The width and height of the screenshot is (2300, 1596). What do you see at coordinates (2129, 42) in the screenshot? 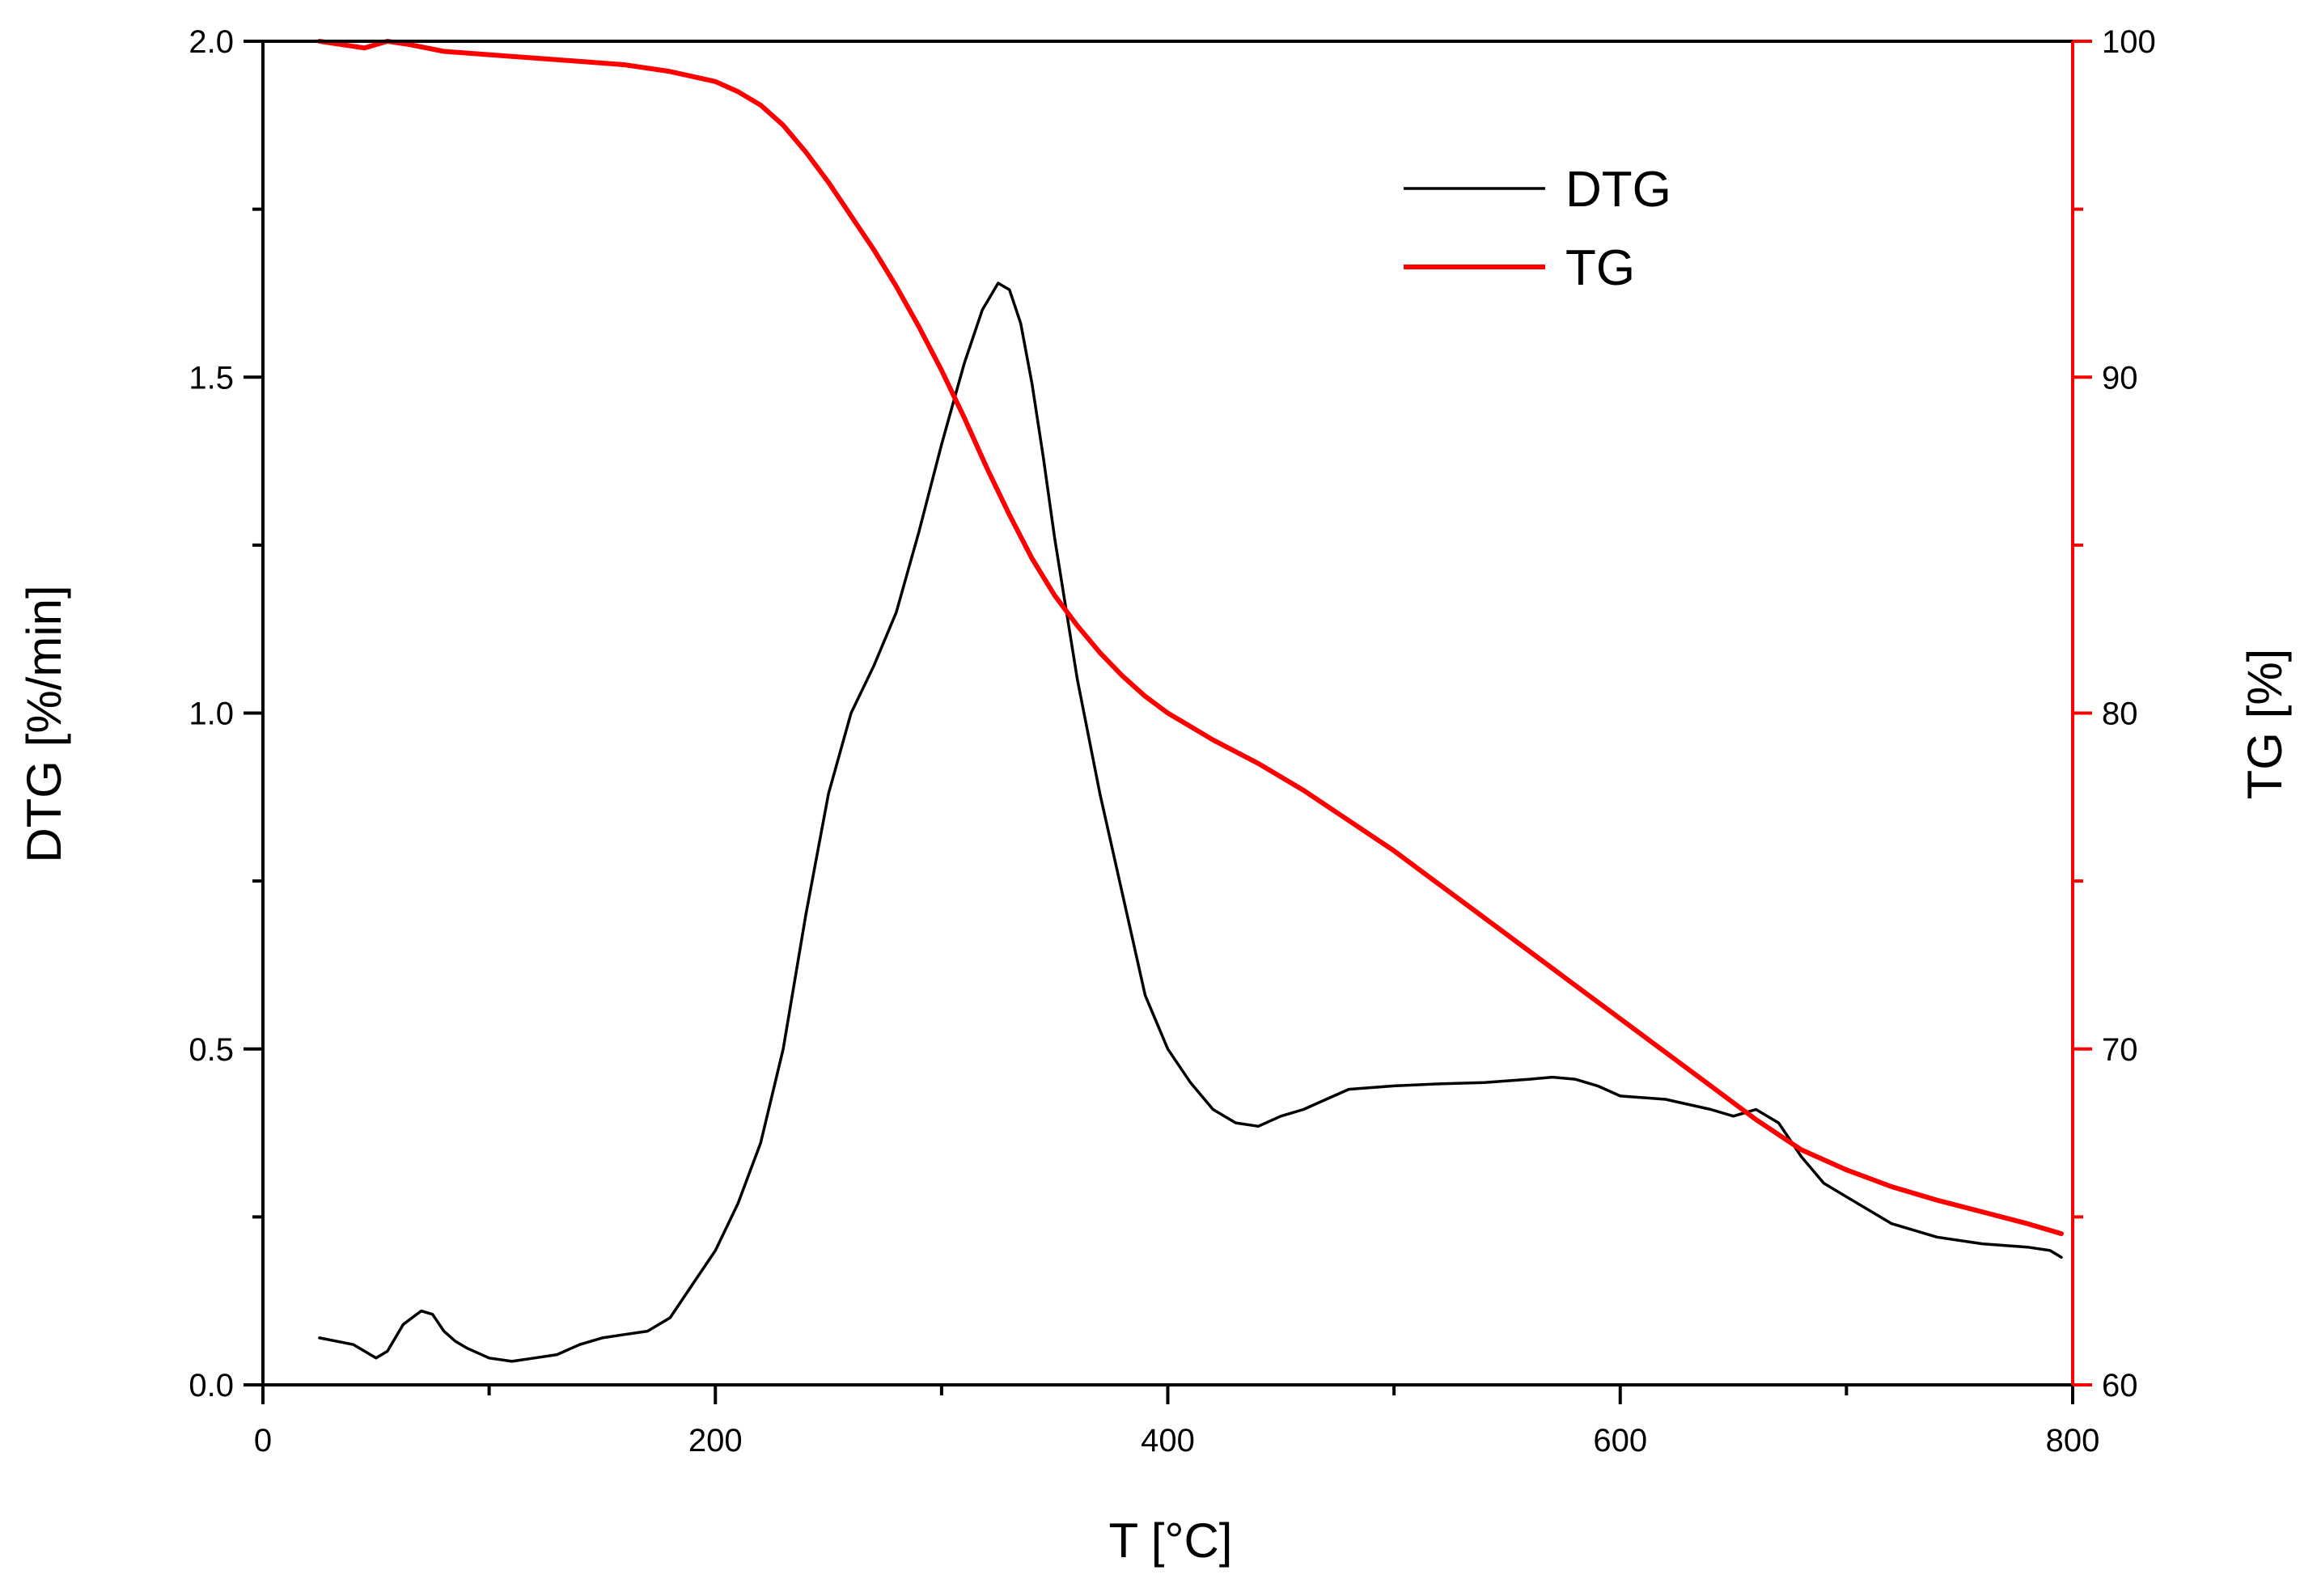
I see `y-right-tick-label: 100` at bounding box center [2129, 42].